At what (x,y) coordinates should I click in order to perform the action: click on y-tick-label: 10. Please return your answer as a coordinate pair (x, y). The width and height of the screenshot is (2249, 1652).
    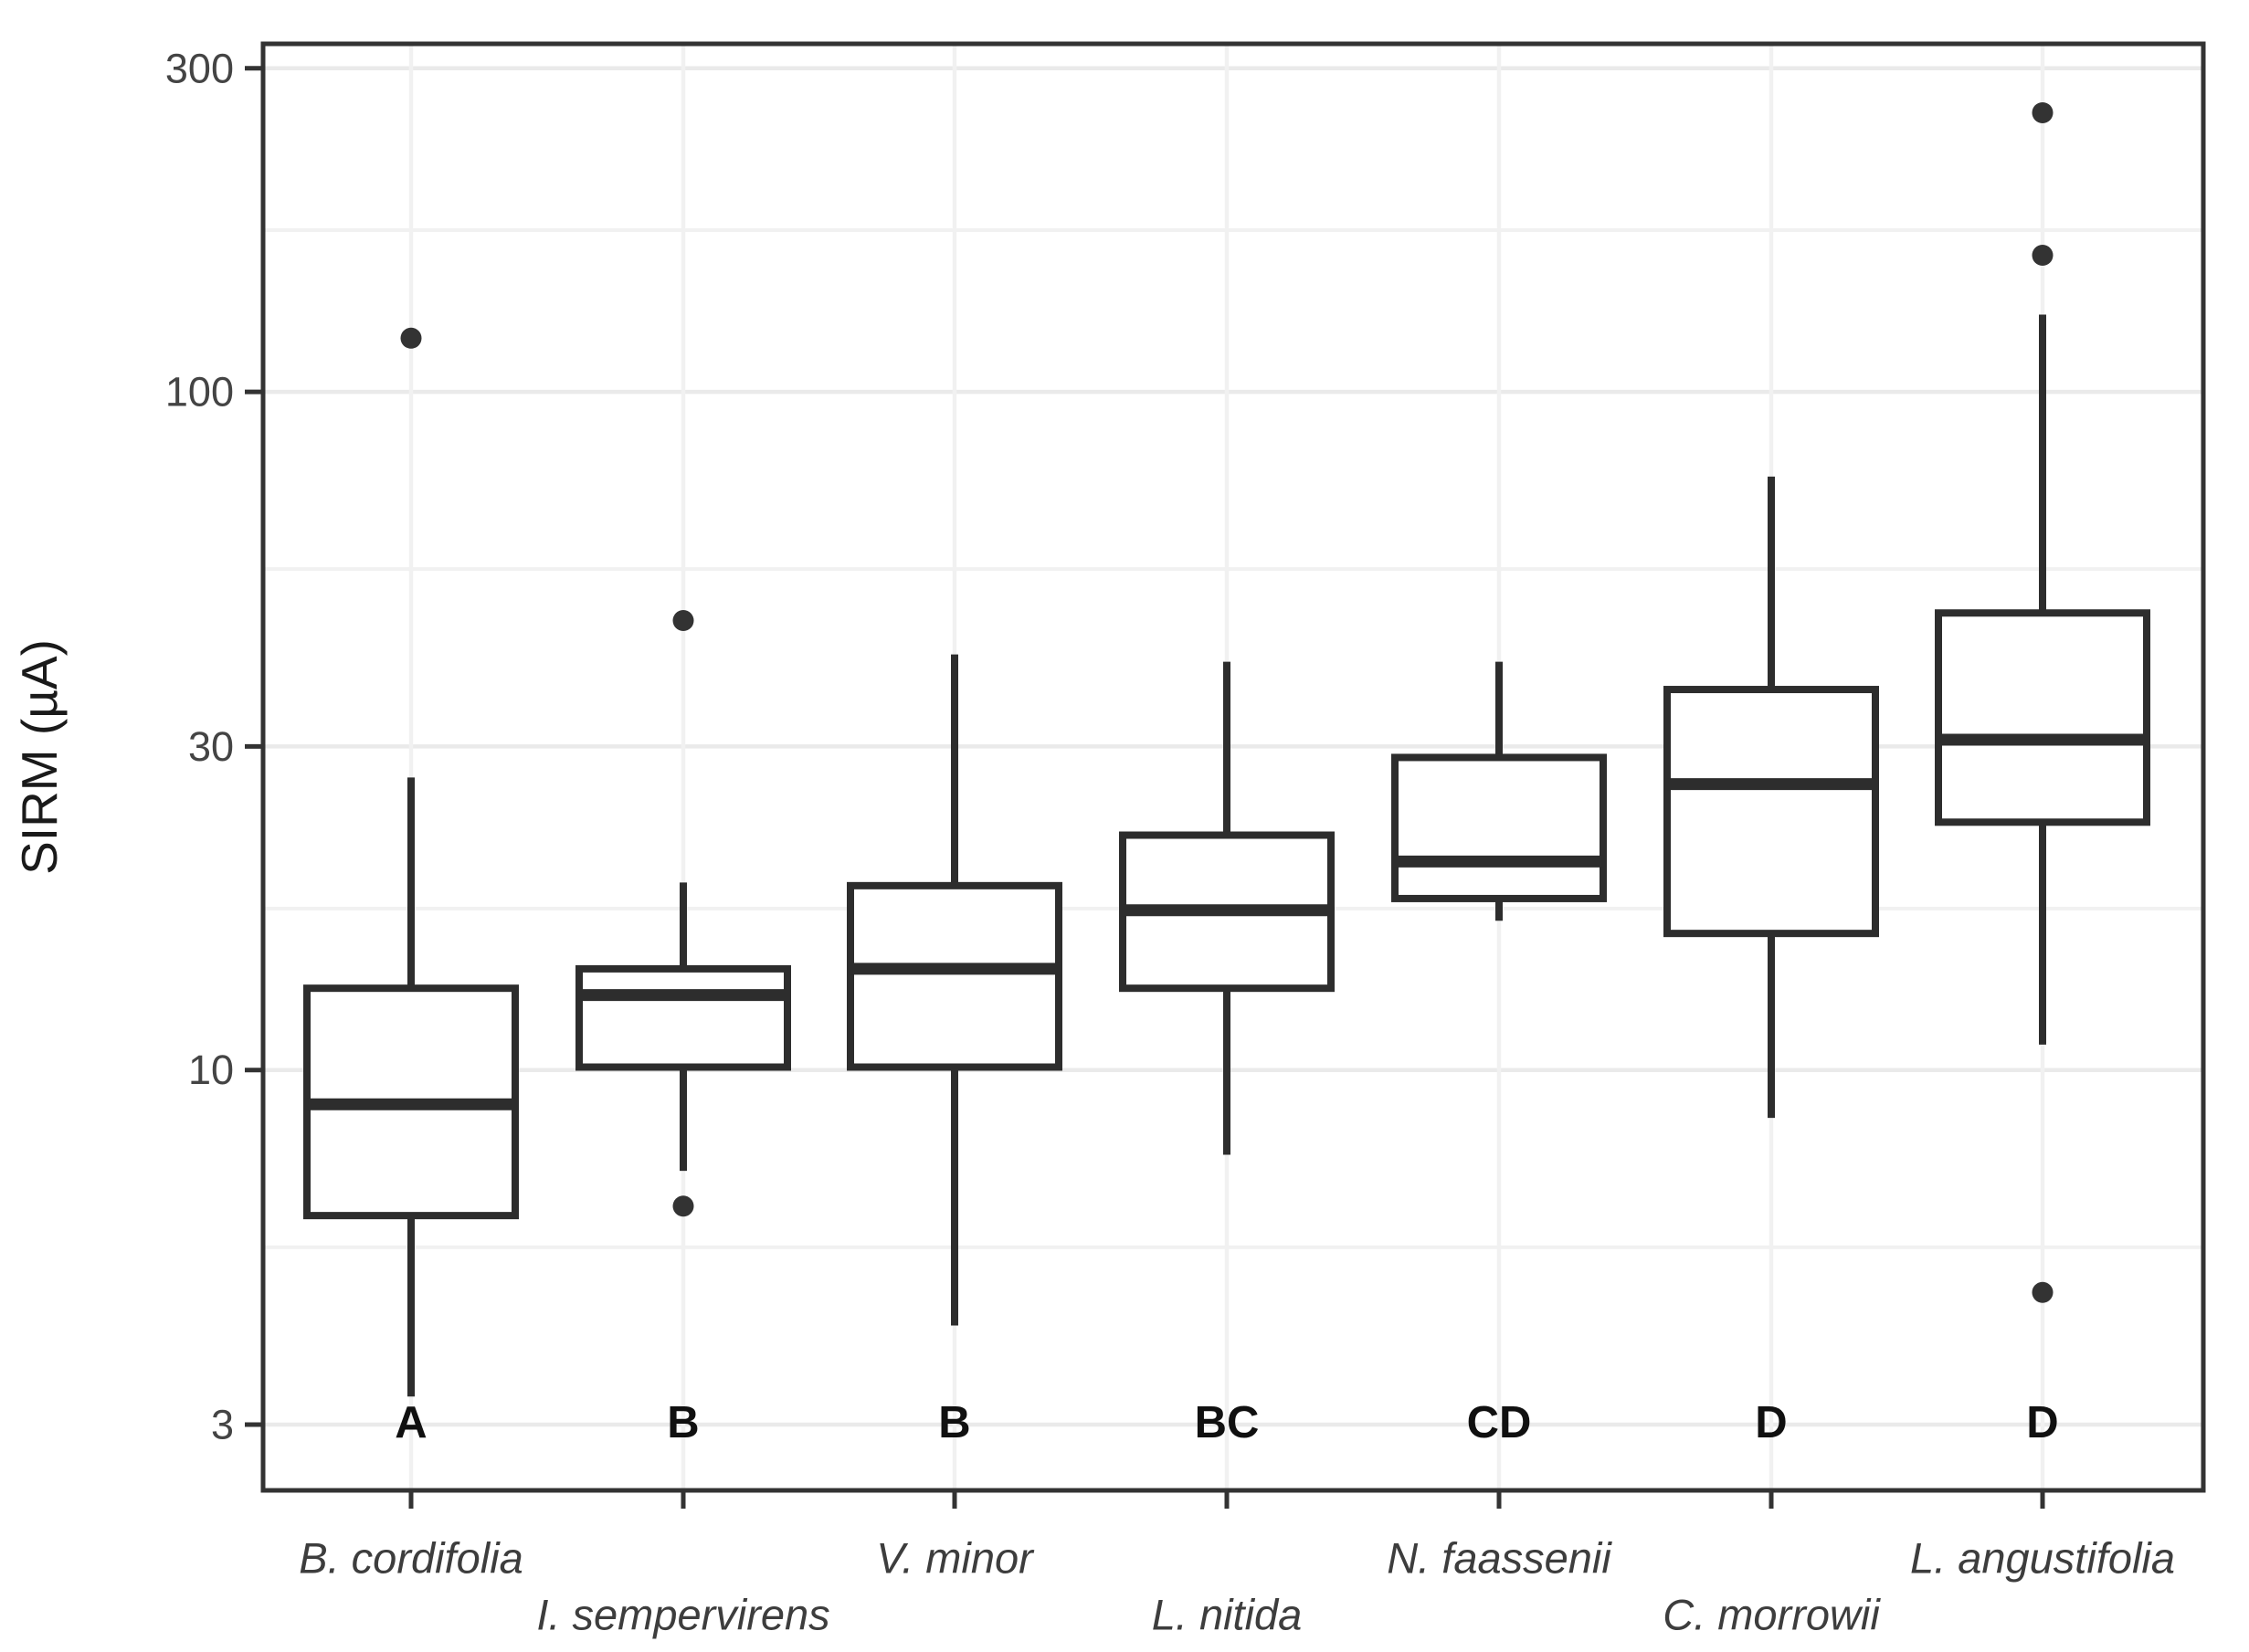
    Looking at the image, I should click on (211, 1070).